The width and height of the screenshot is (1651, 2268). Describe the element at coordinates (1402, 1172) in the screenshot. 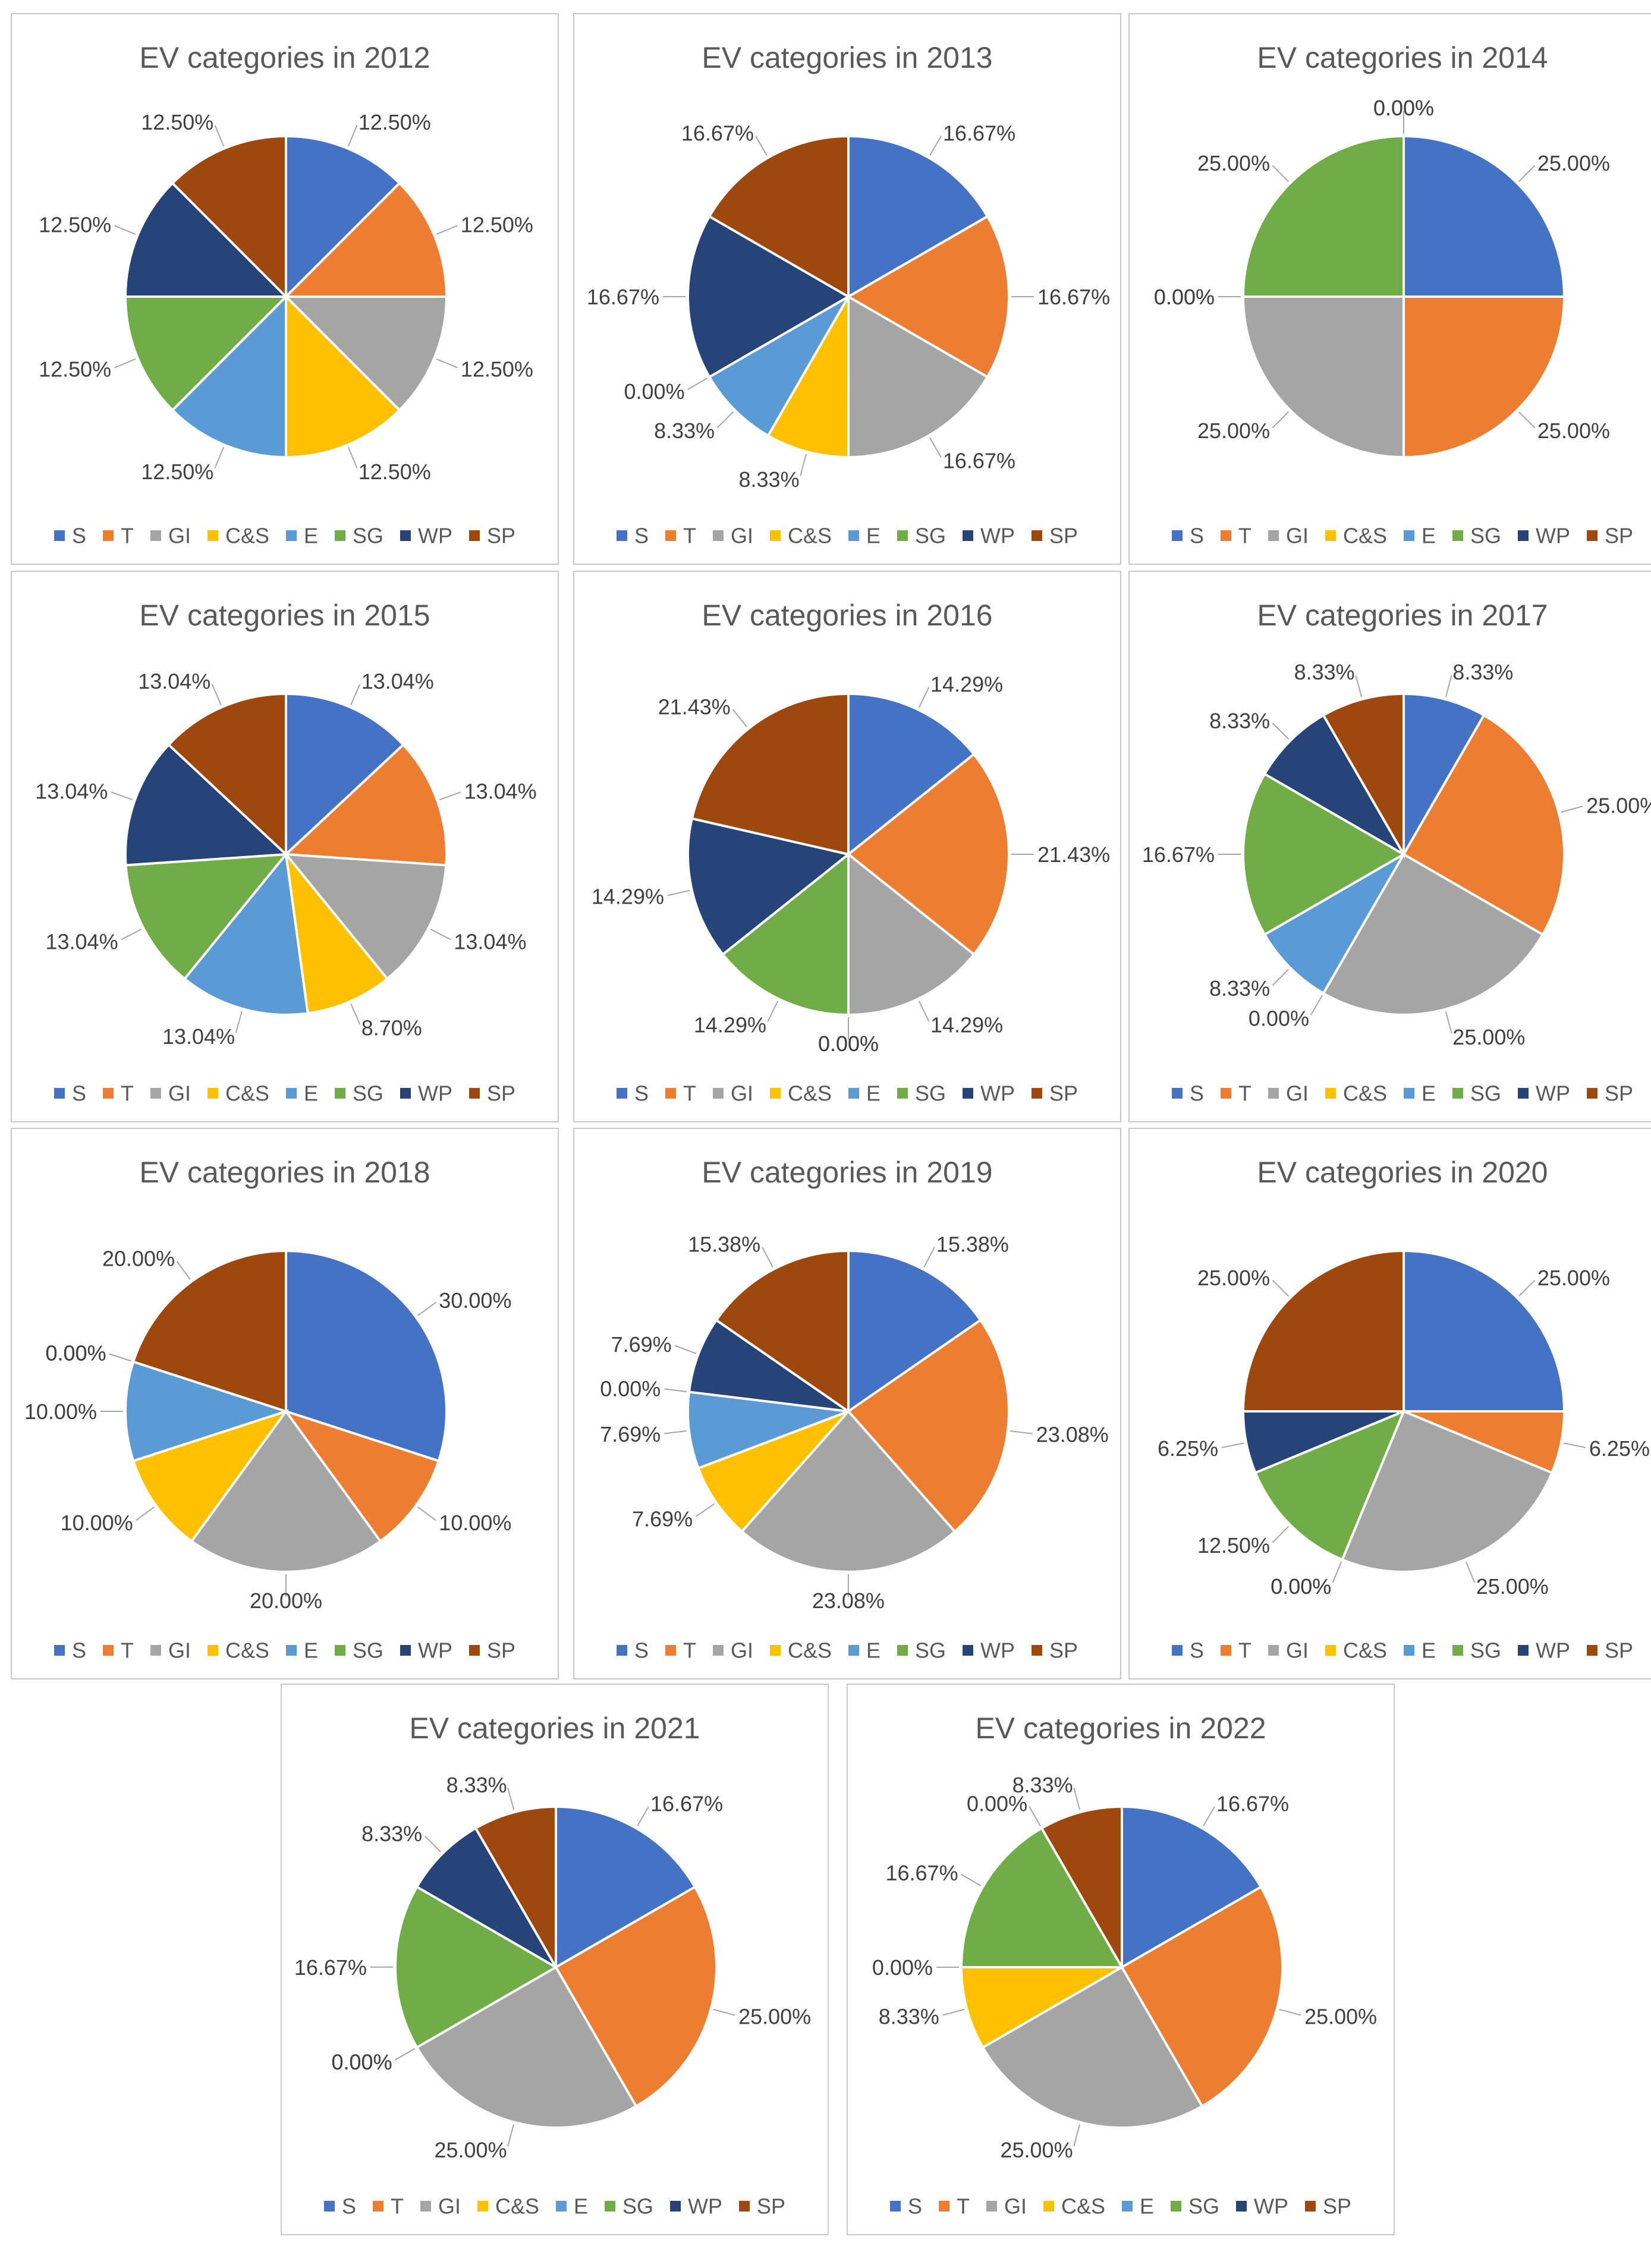

I see `chart-title: EV categories in 2020` at that location.